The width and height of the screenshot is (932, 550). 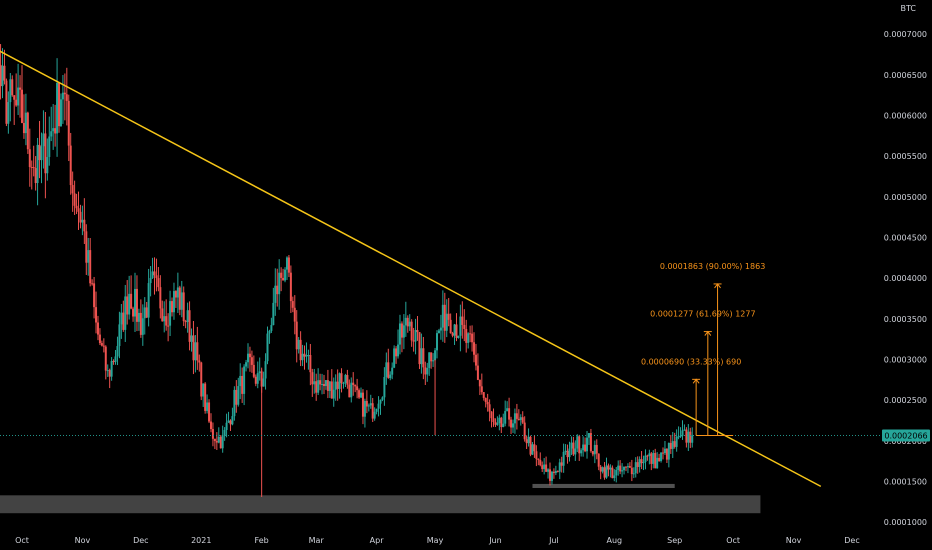 What do you see at coordinates (603, 485) in the screenshot?
I see `support-zone` at bounding box center [603, 485].